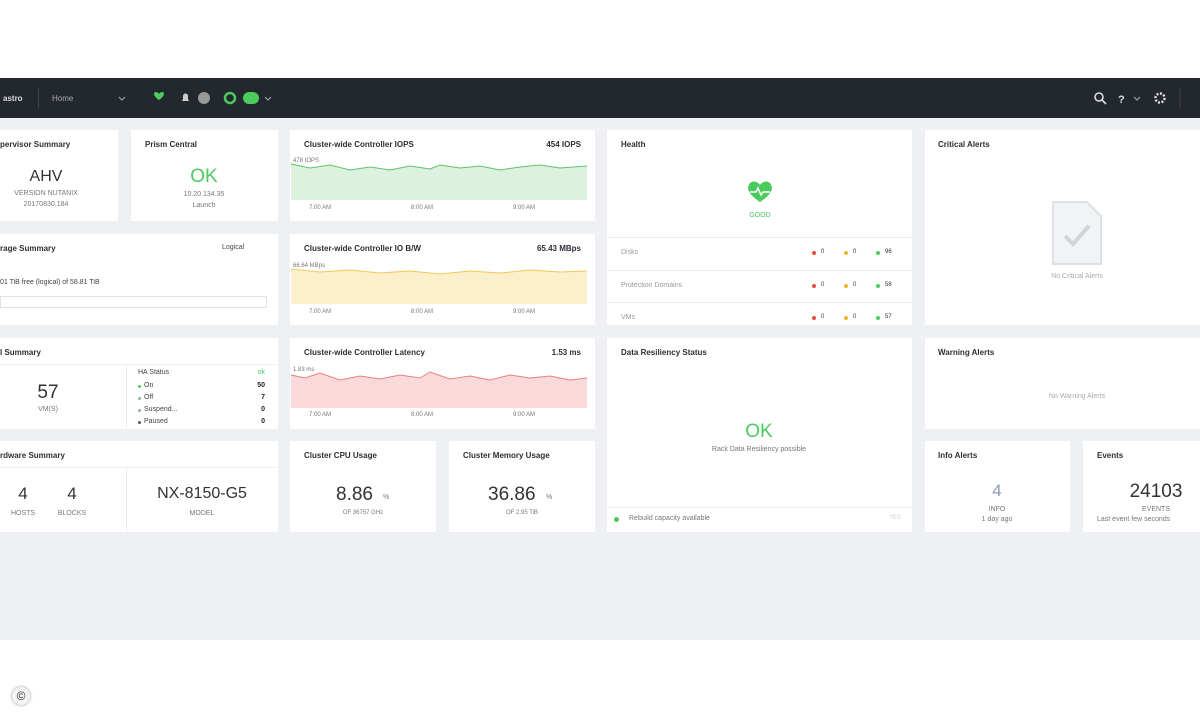 The height and width of the screenshot is (720, 1200). I want to click on prism-central-status: OK, so click(204, 176).